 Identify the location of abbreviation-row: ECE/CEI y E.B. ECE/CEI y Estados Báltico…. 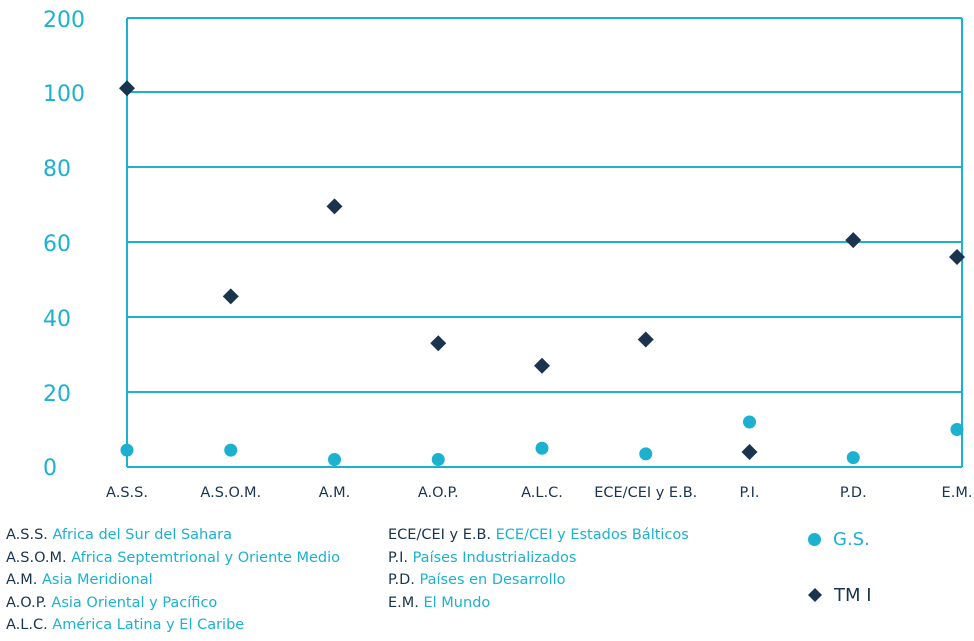
(538, 535).